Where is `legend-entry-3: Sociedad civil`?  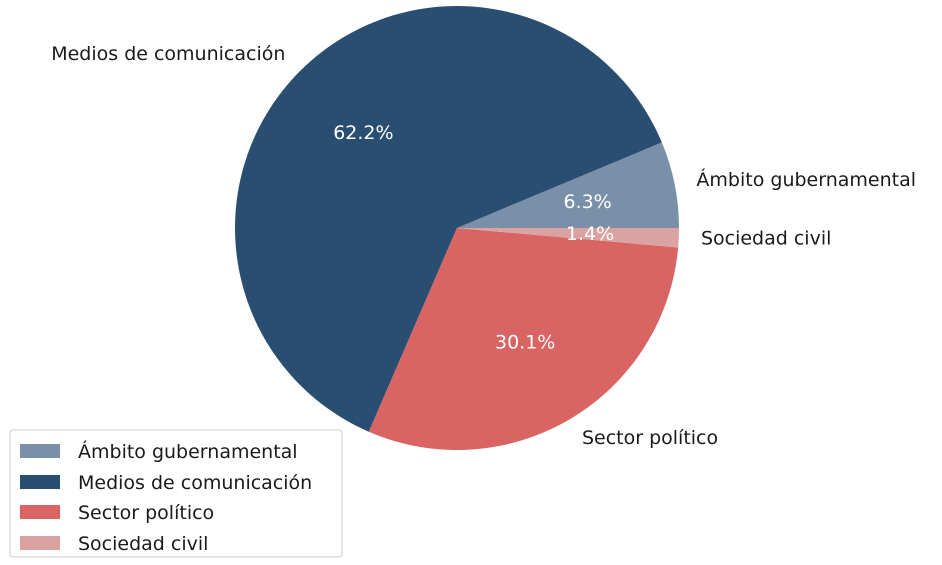
legend-entry-3: Sociedad civil is located at coordinates (114, 544).